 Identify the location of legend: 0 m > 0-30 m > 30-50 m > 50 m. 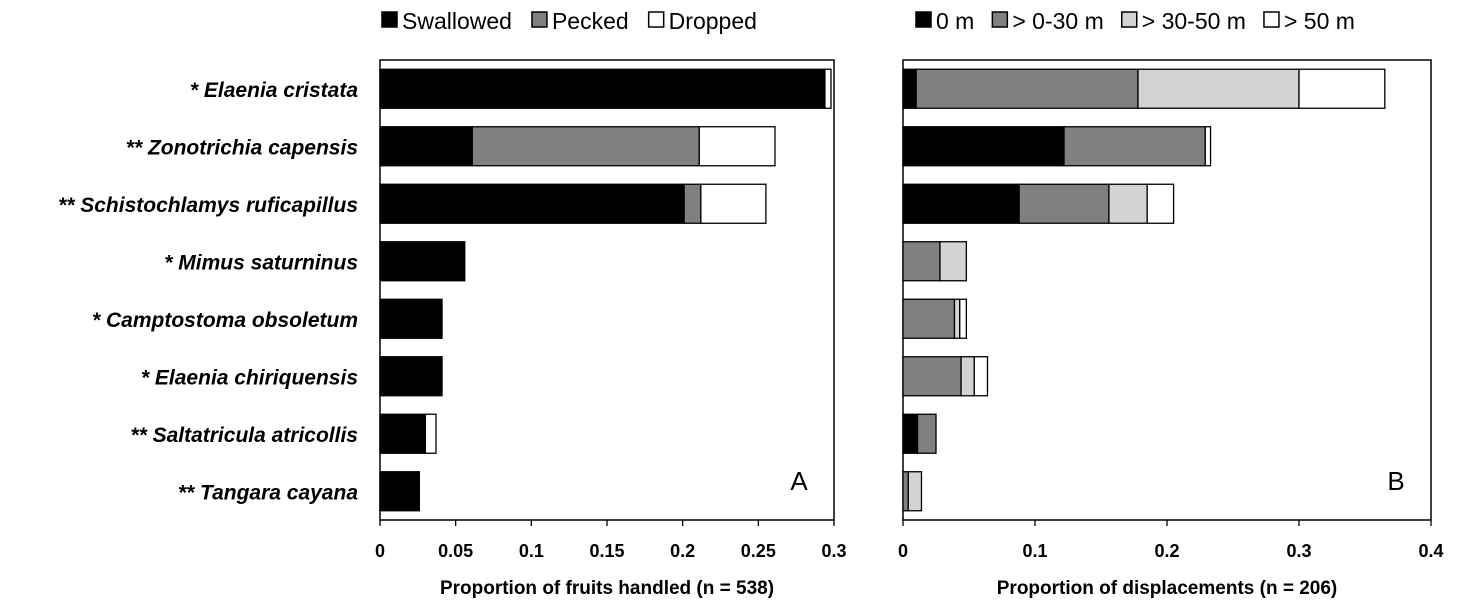
(1135, 21).